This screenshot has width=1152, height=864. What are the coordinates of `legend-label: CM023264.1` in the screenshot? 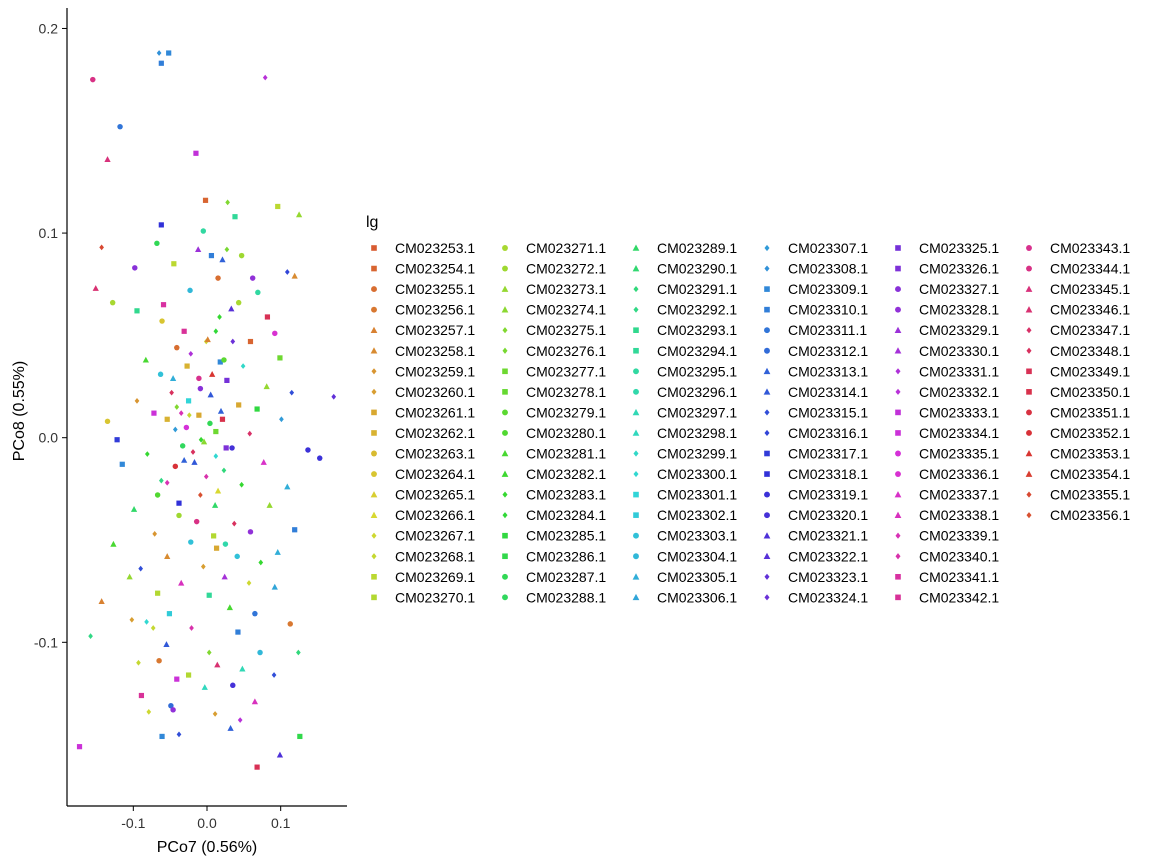 It's located at (435, 474).